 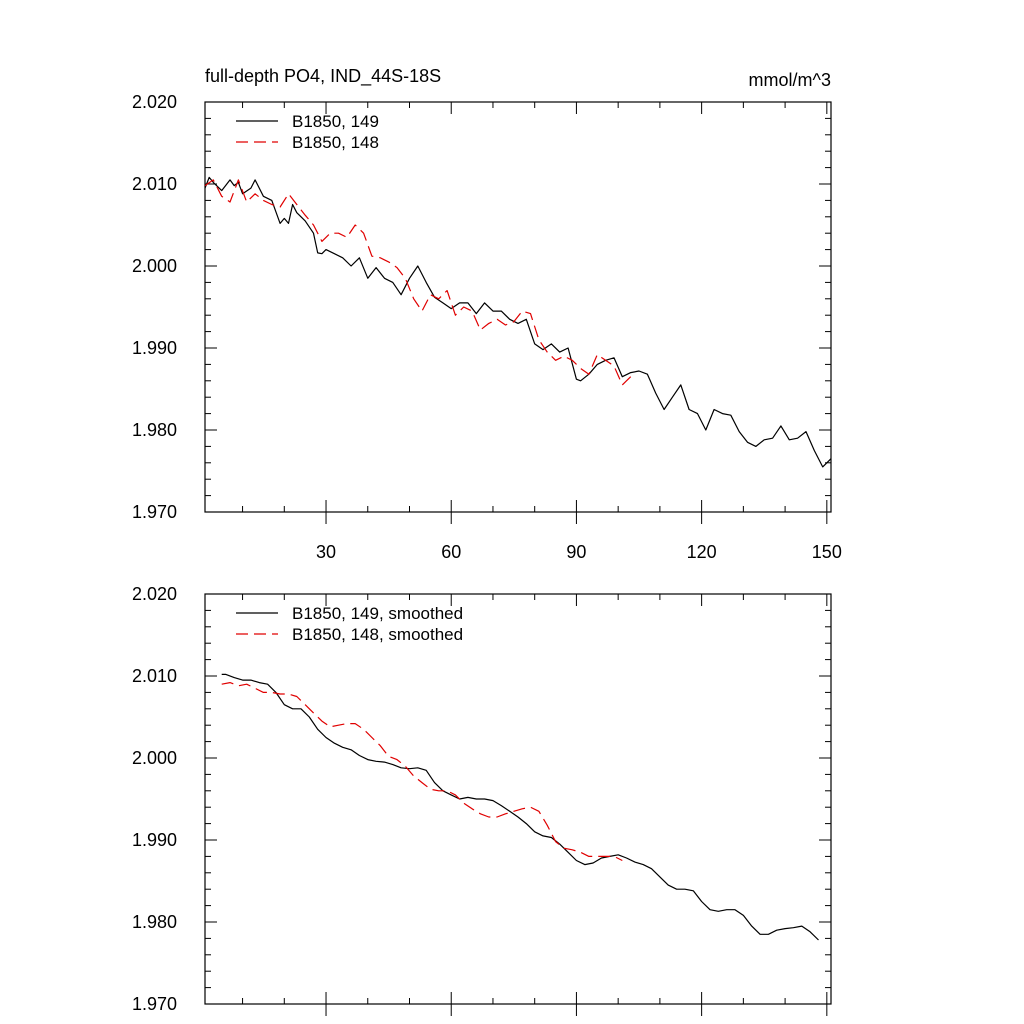 What do you see at coordinates (326, 552) in the screenshot?
I see `x-tick-label: 30` at bounding box center [326, 552].